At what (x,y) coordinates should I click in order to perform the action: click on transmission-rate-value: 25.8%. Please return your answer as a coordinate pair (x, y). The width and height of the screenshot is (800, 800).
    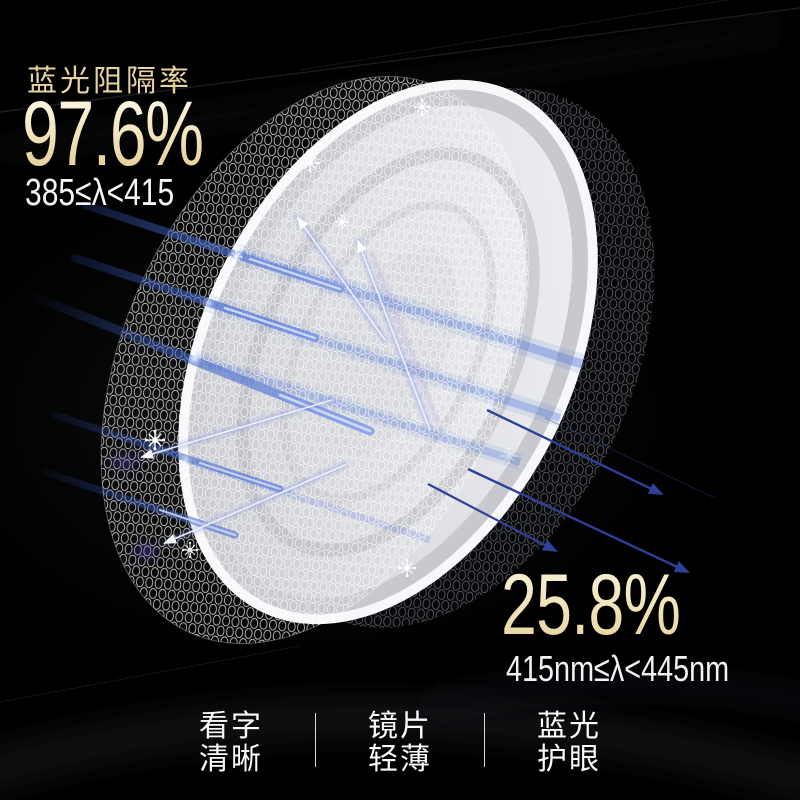
    Looking at the image, I should click on (591, 605).